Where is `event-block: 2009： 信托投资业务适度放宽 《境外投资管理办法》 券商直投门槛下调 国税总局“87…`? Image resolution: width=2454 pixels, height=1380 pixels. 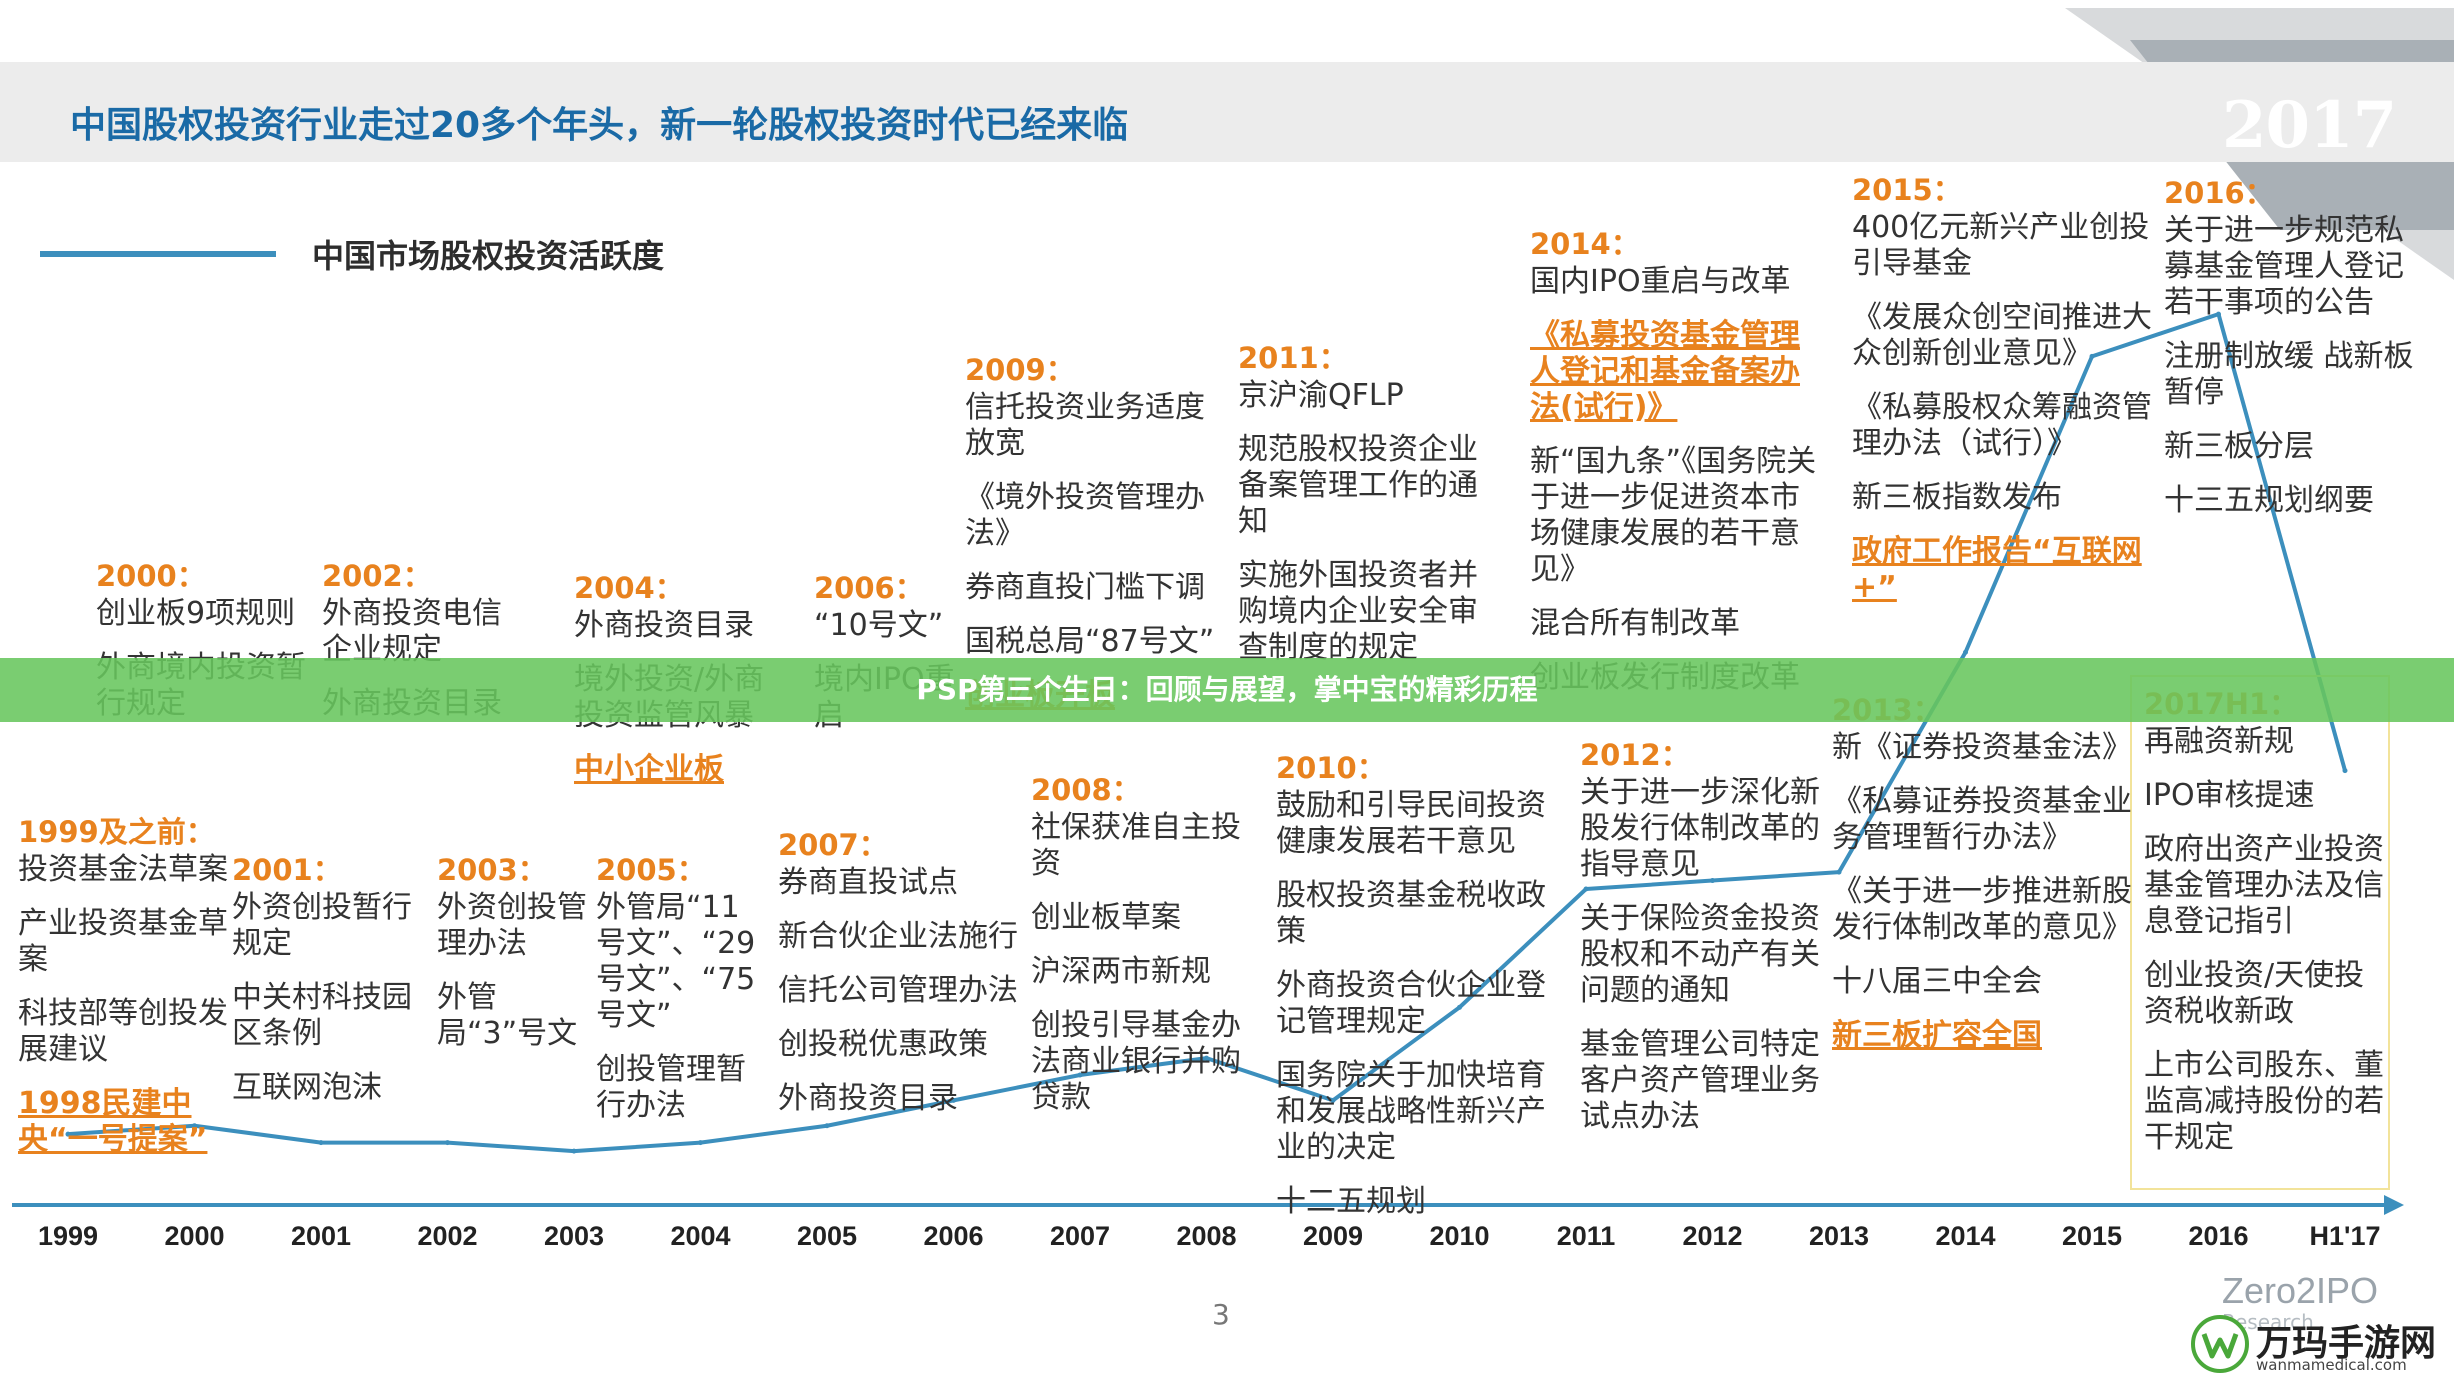
event-block: 2009： 信托投资业务适度放宽 《境外投资管理办法》 券商直投门槛下调 国税总局“87… is located at coordinates (1095, 541).